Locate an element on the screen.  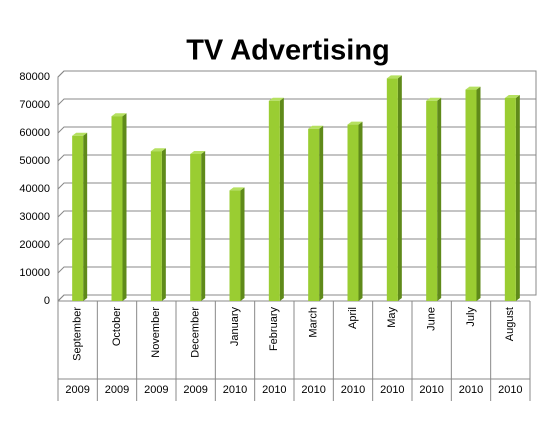
x-tick-label: August is located at coordinates (510, 324).